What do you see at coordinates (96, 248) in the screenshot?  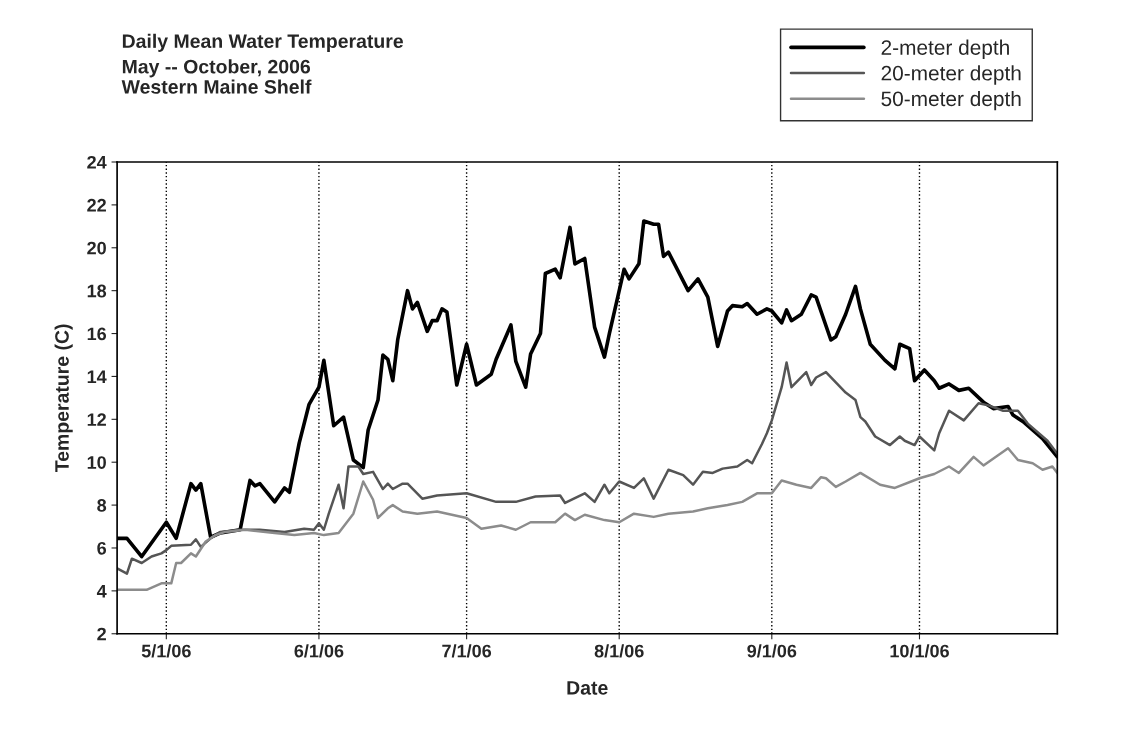 I see `y-tick-label: 20` at bounding box center [96, 248].